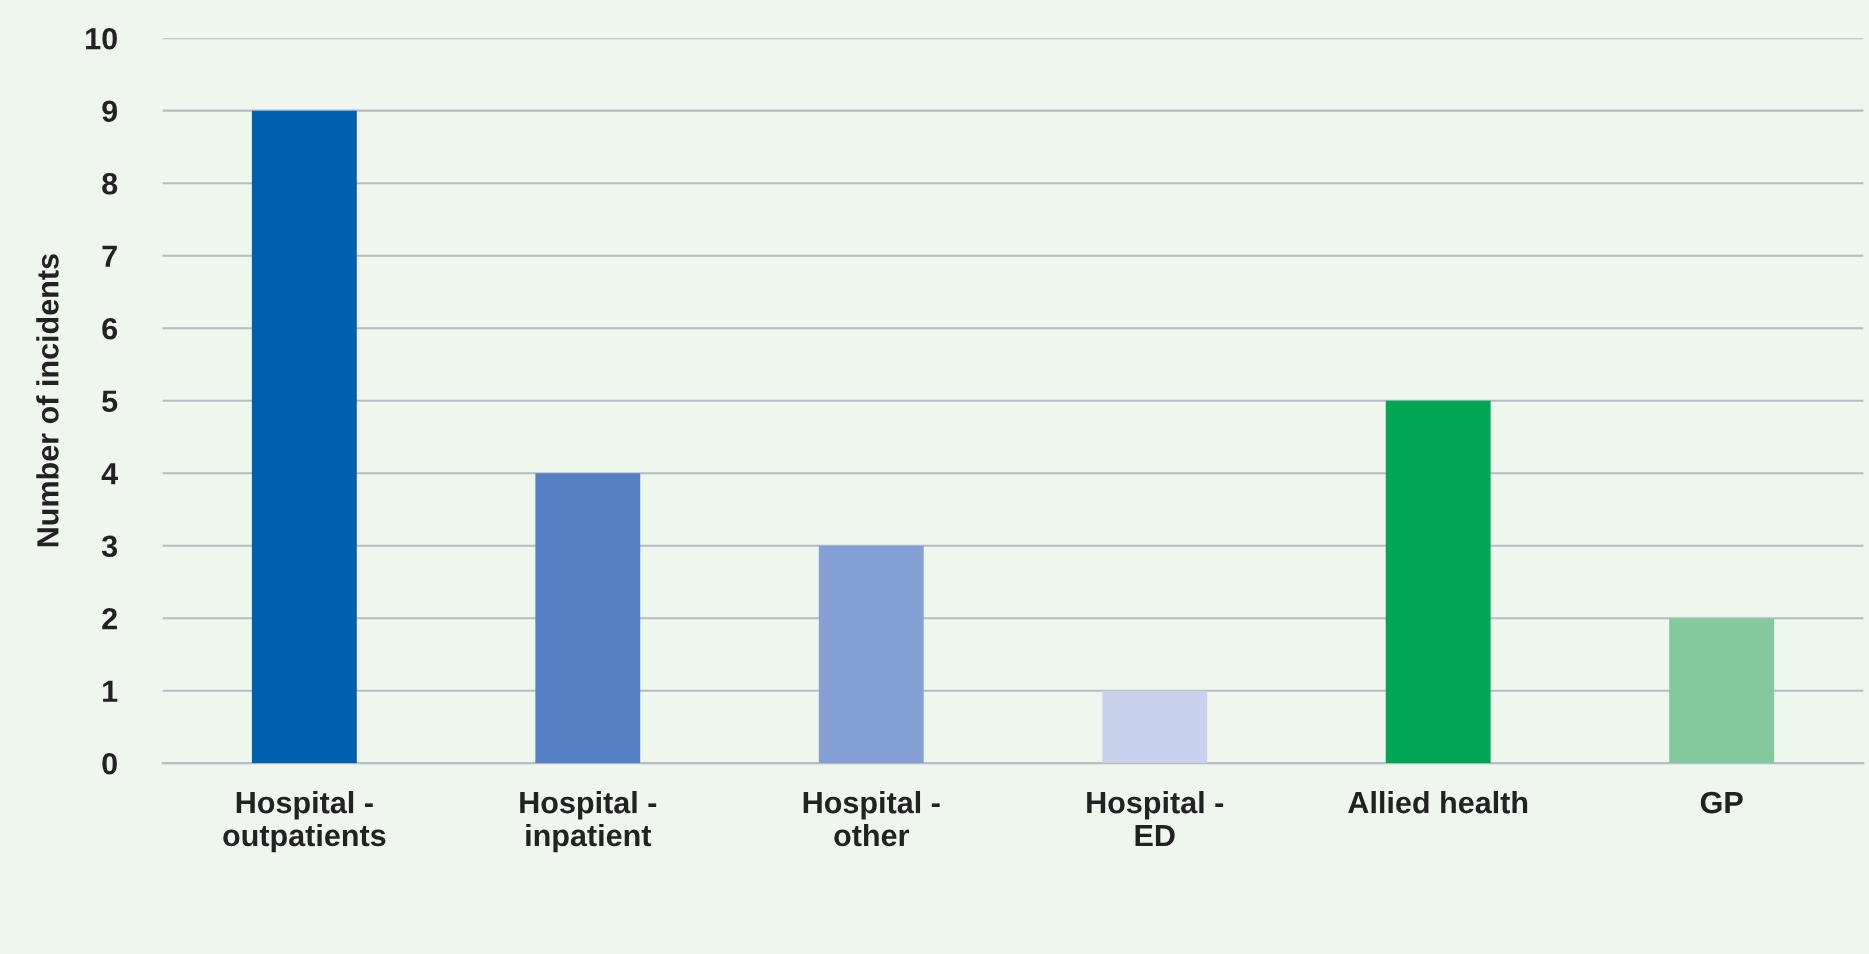 The image size is (1869, 954). I want to click on y-tick-label: 2, so click(109, 618).